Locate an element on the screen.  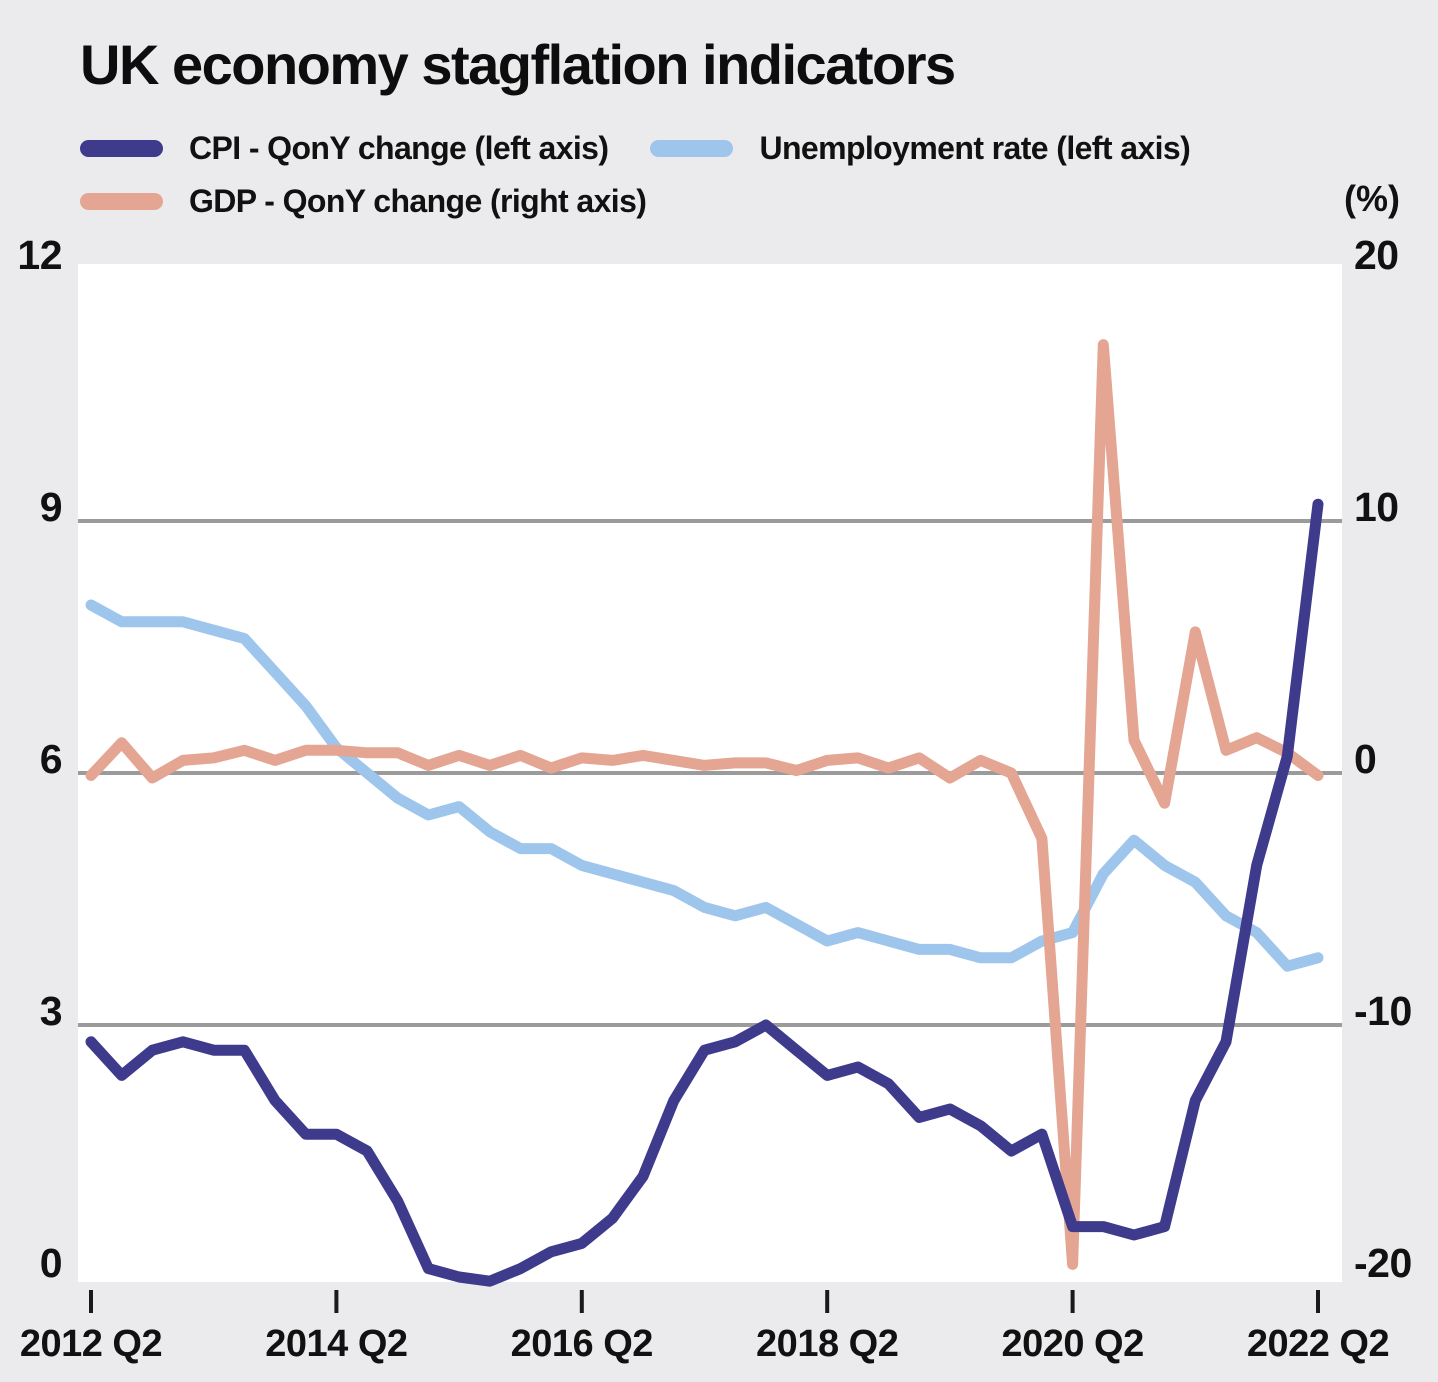
left-axis-label-6: 6 is located at coordinates (51, 759).